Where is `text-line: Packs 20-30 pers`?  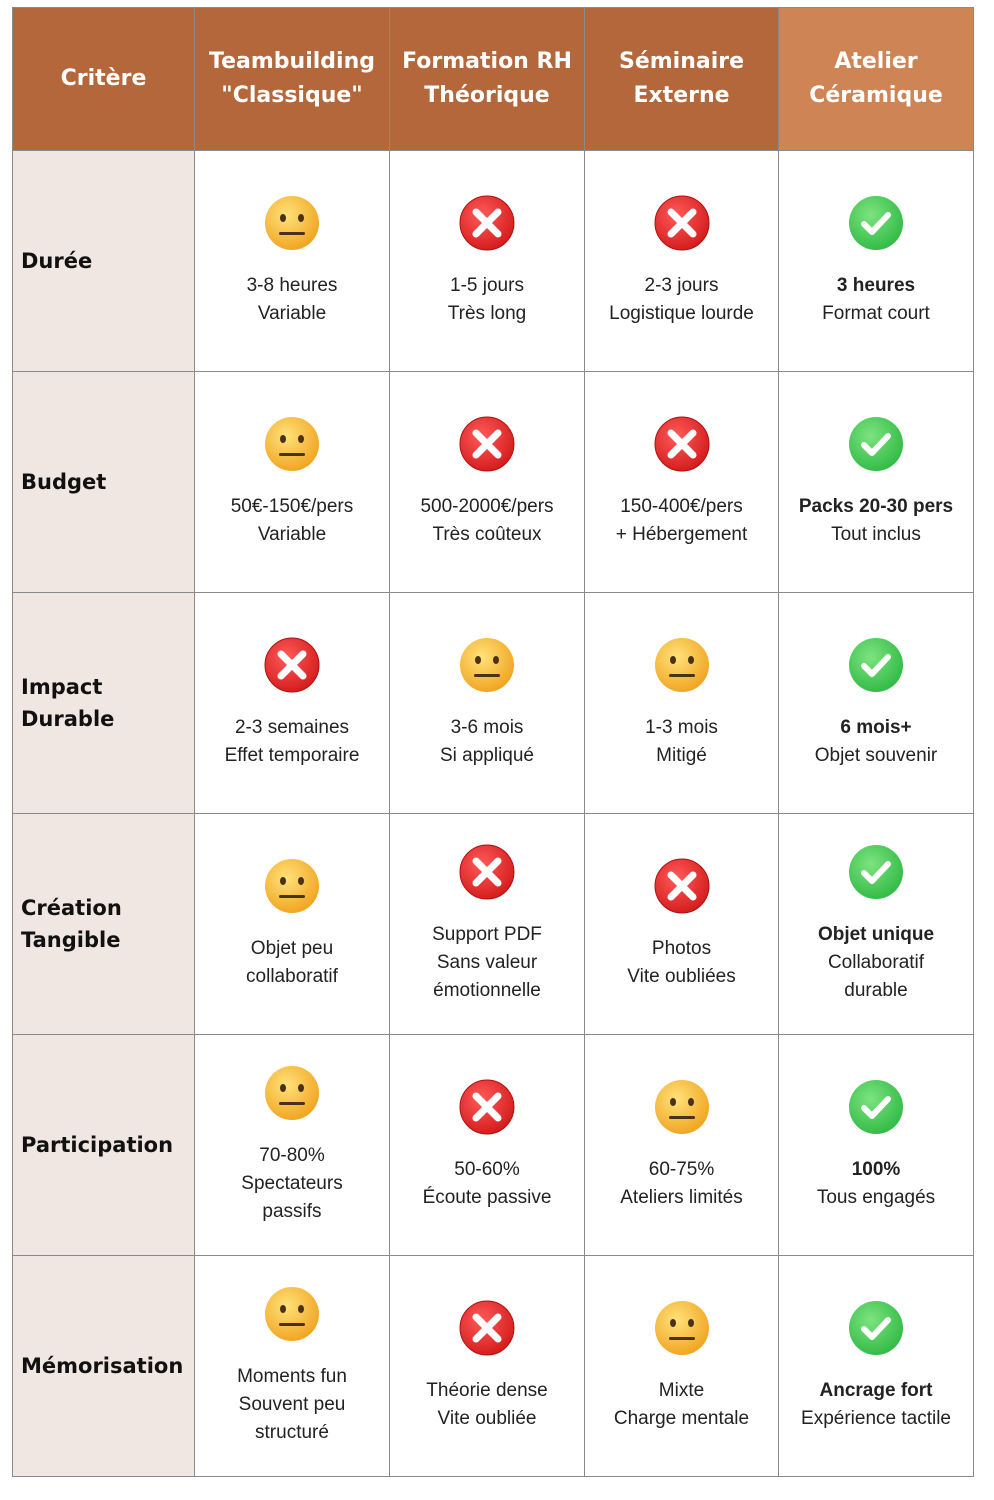 text-line: Packs 20-30 pers is located at coordinates (876, 506).